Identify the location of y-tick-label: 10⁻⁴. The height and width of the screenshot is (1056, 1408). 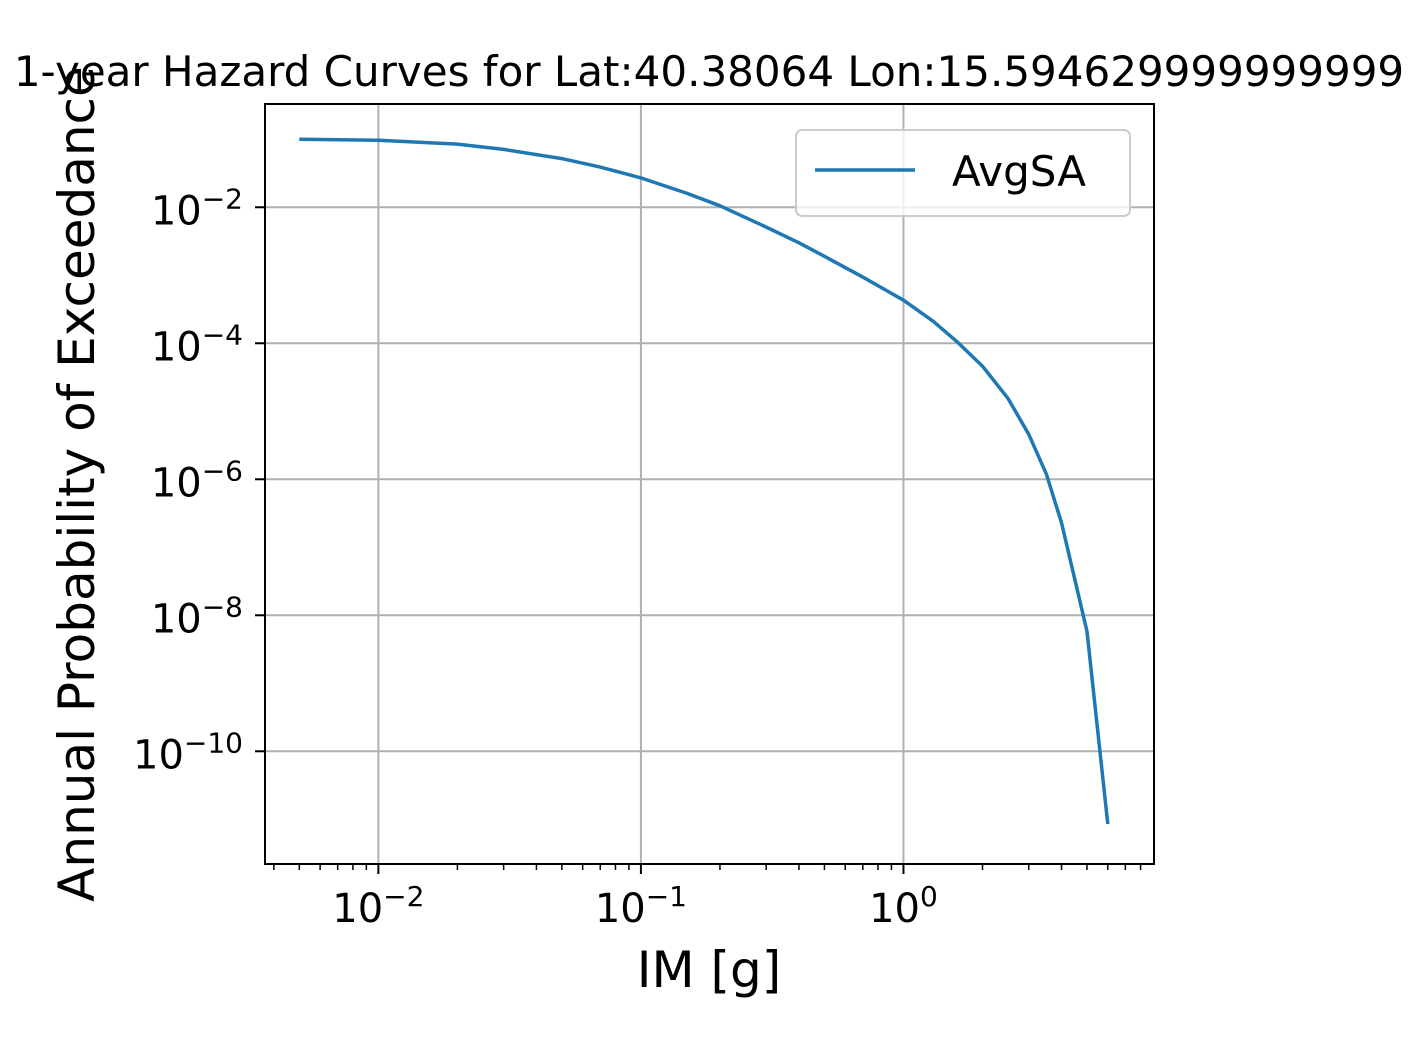
(197, 344).